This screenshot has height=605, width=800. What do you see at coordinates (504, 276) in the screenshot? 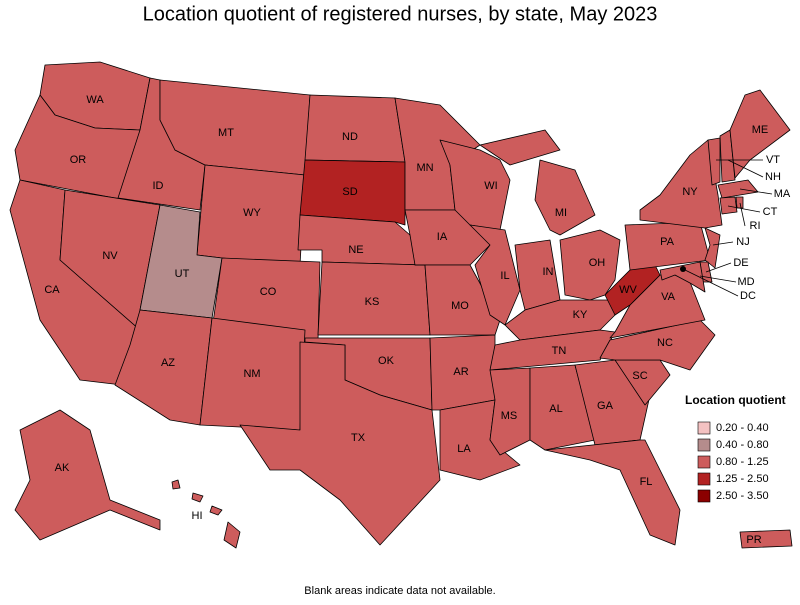
I see `state-label: IL` at bounding box center [504, 276].